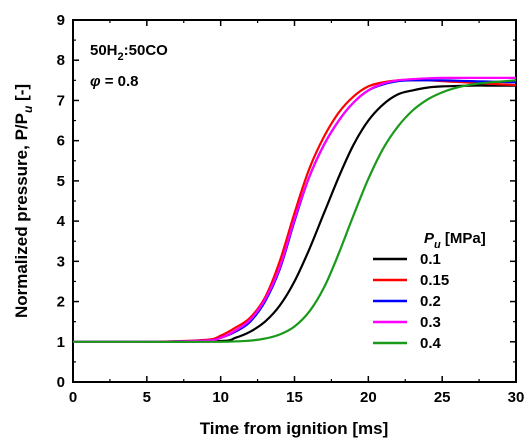 The height and width of the screenshot is (442, 530). Describe the element at coordinates (430, 322) in the screenshot. I see `legend-label-0-3: 0.3` at that location.